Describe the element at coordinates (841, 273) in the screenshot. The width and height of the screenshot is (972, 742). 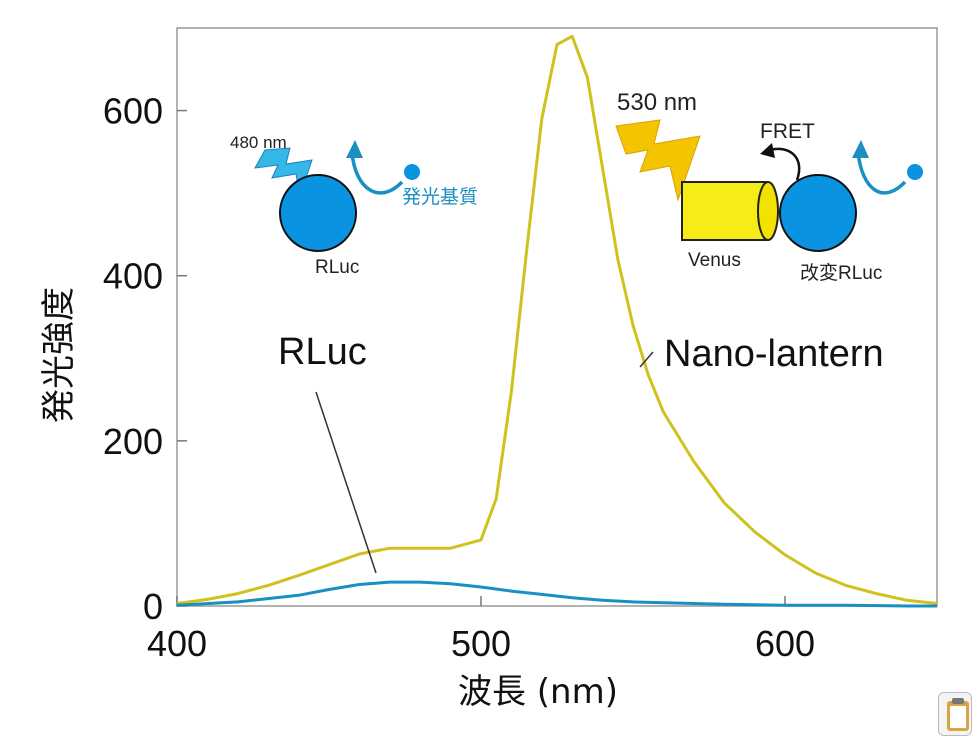
I see `modified-rluc-label: 改変RLuc` at that location.